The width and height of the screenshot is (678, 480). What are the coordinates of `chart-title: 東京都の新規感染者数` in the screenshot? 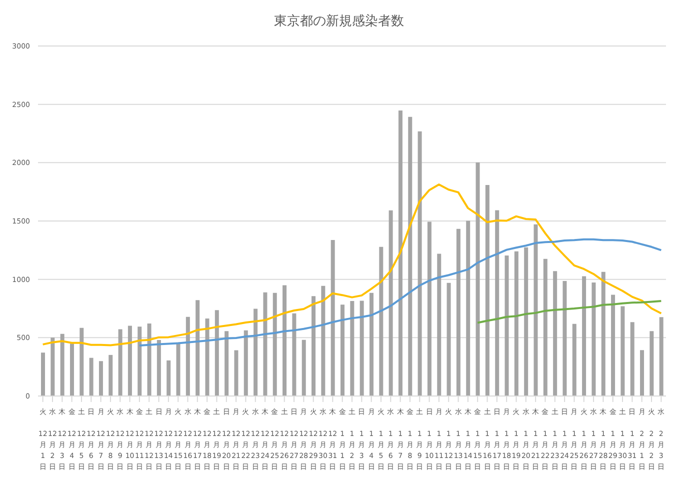 It's located at (339, 22).